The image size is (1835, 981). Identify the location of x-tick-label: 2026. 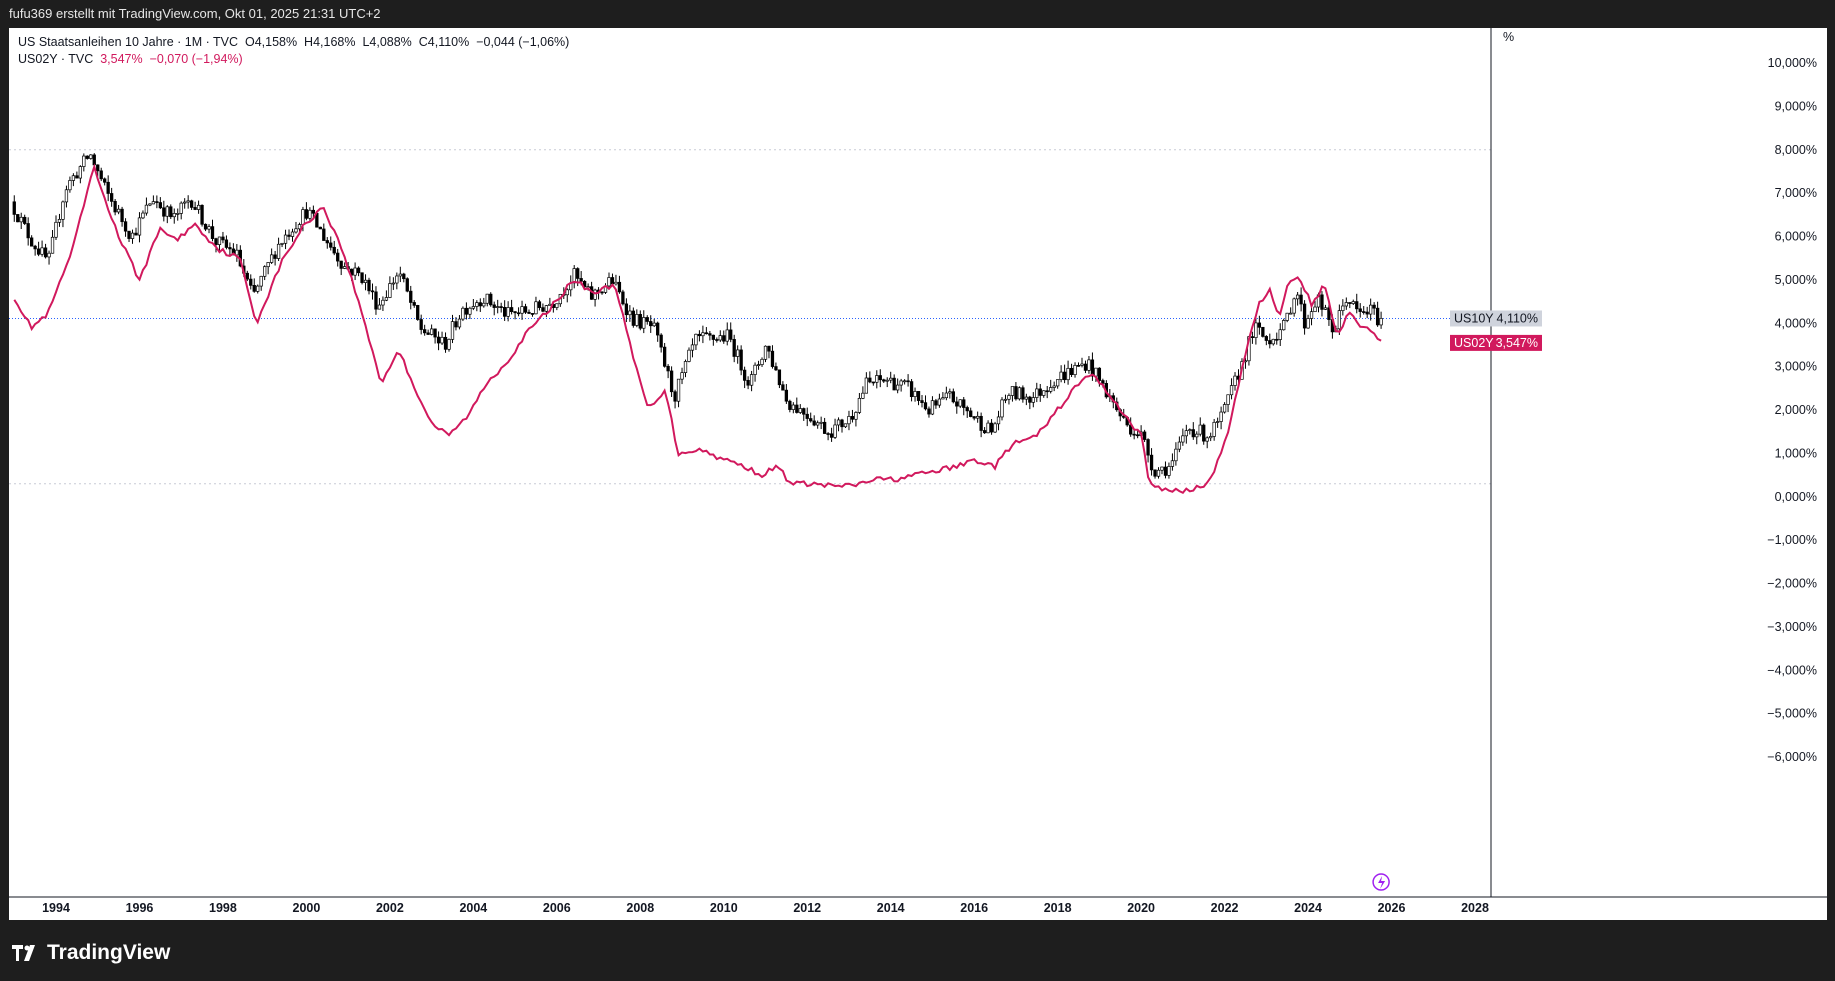
(1392, 908).